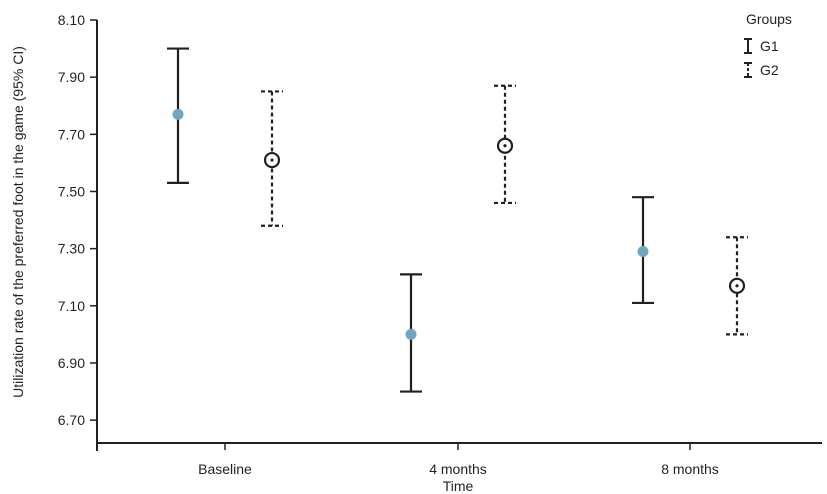 Image resolution: width=827 pixels, height=494 pixels. I want to click on y-tick-label: 7.10, so click(71, 306).